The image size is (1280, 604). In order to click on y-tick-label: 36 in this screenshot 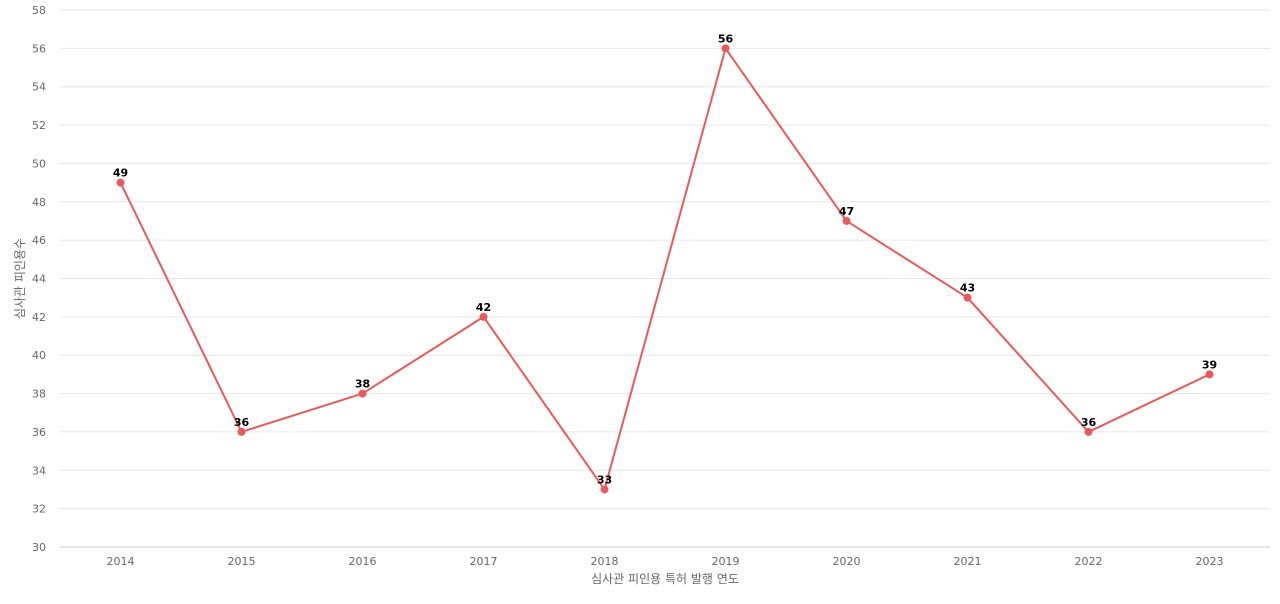, I will do `click(39, 432)`.